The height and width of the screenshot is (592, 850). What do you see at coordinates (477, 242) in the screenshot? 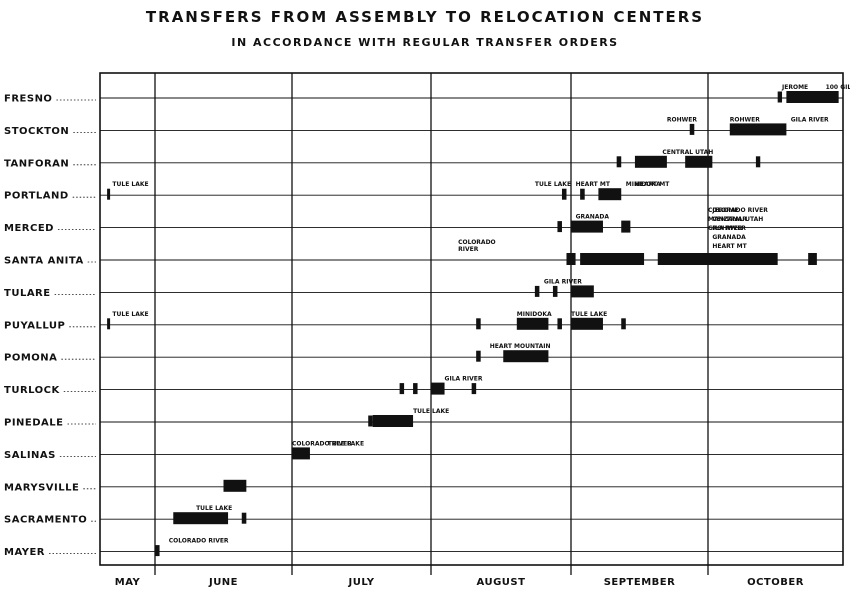
I see `annotation-label: COLORADO` at bounding box center [477, 242].